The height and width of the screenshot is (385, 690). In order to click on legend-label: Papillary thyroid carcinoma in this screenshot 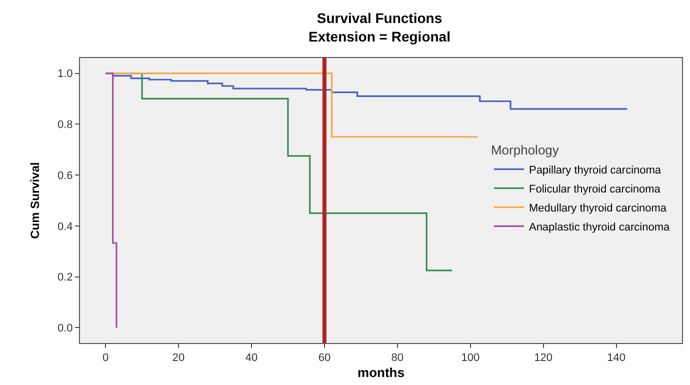, I will do `click(595, 170)`.